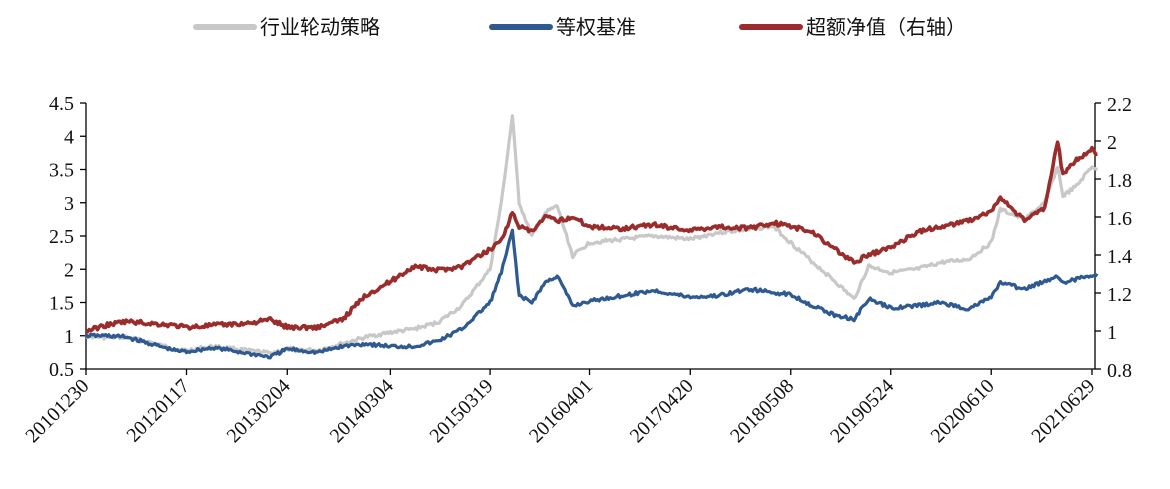  I want to click on right-tick-label: 1.8, so click(1119, 181).